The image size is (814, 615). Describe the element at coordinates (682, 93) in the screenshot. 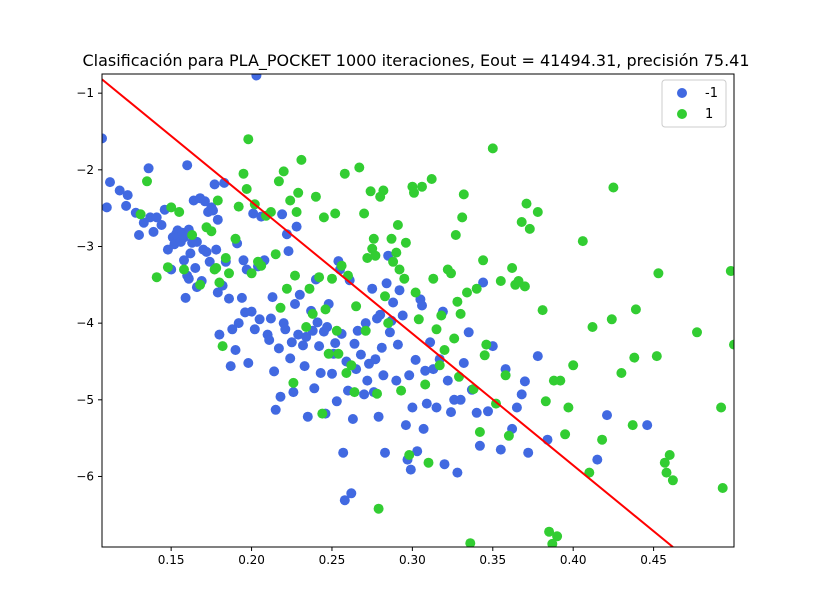

I see `legend-marker-neg` at that location.